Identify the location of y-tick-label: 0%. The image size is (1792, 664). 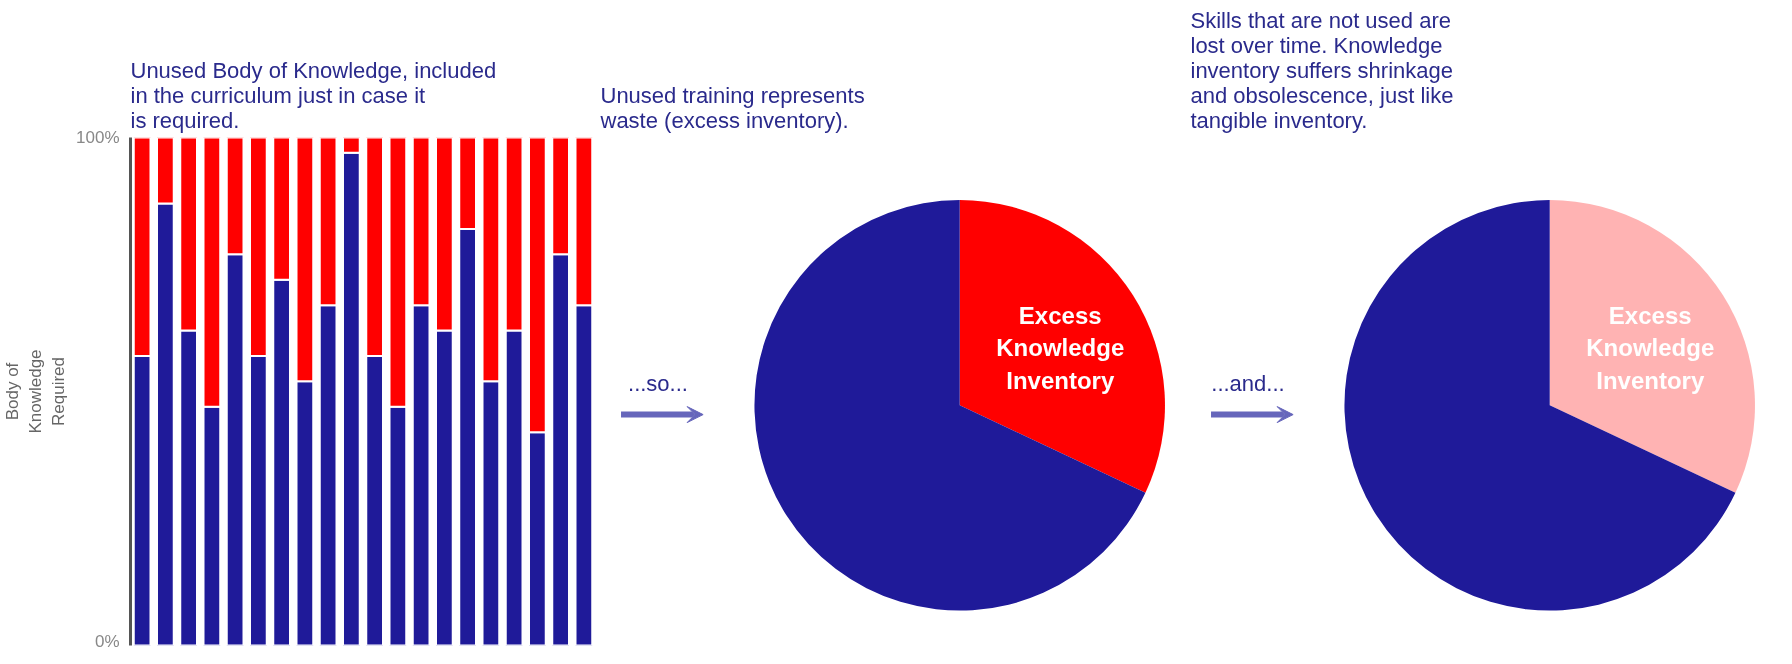
(107, 641).